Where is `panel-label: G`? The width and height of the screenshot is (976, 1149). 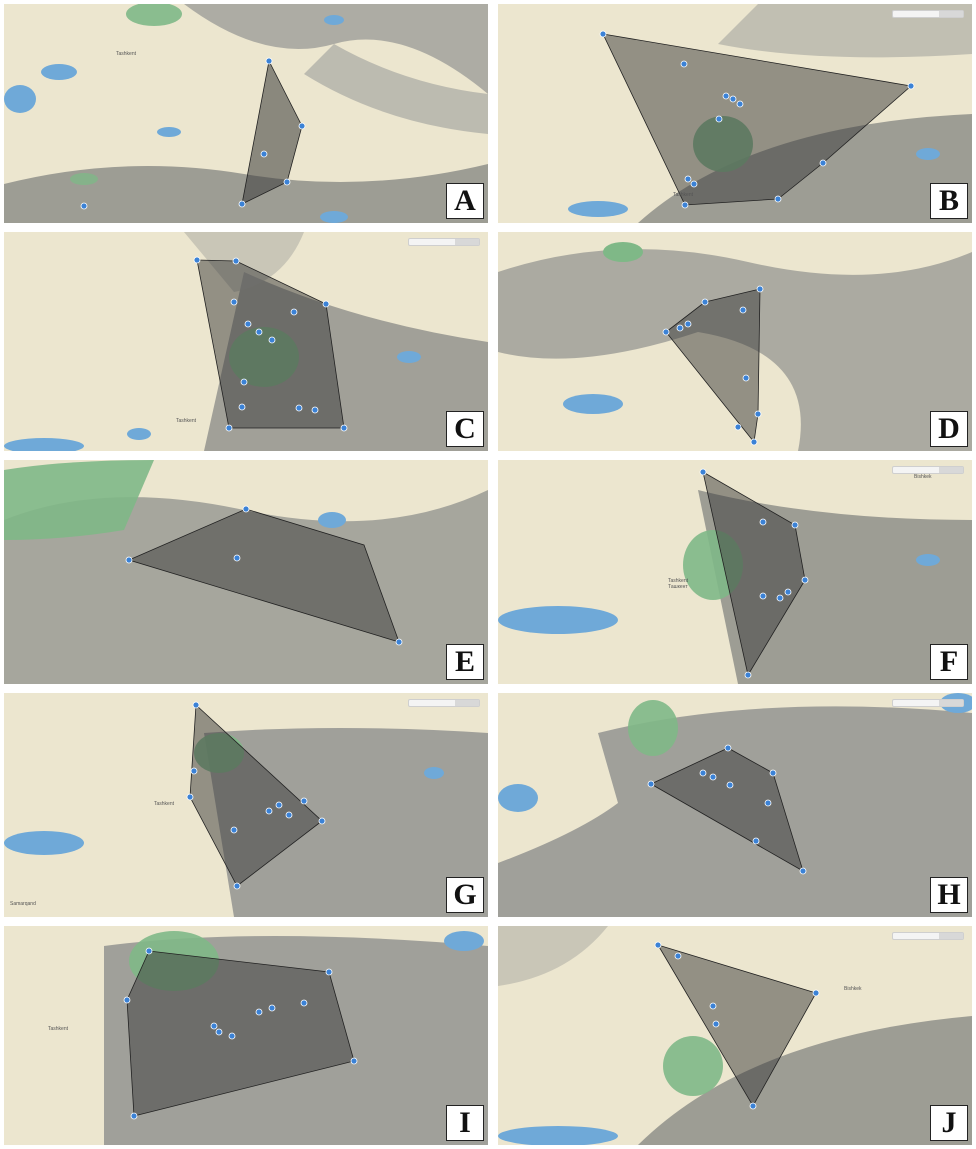
panel-label: G is located at coordinates (465, 895).